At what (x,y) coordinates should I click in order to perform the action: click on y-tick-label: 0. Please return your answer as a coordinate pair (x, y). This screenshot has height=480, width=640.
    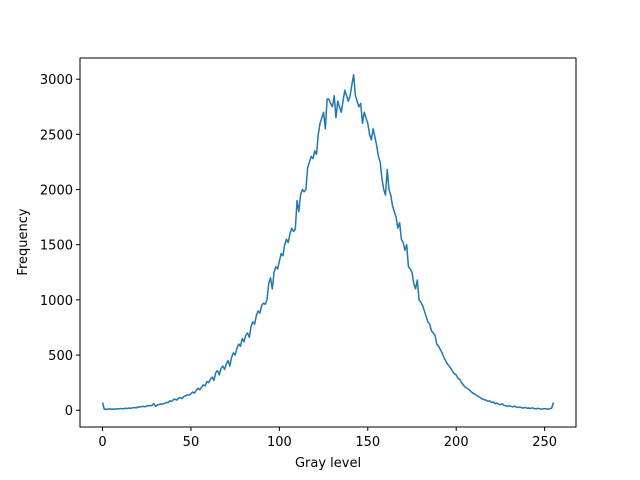
    Looking at the image, I should click on (69, 411).